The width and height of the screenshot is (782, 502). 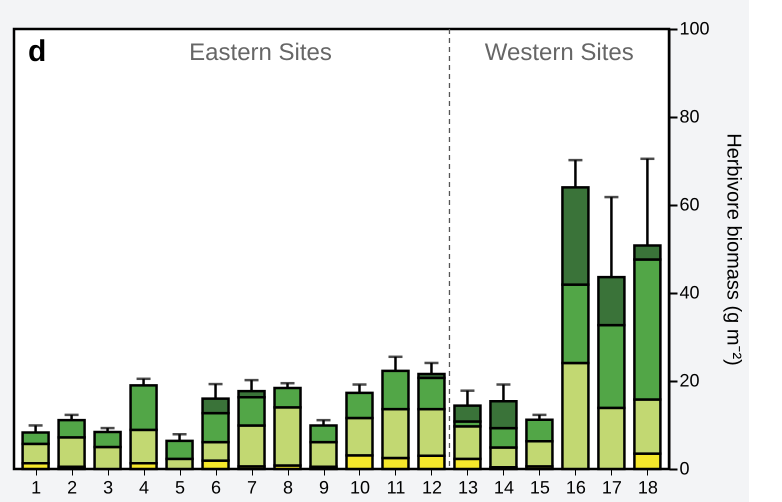 I want to click on x-tick-label: 4, so click(x=144, y=488).